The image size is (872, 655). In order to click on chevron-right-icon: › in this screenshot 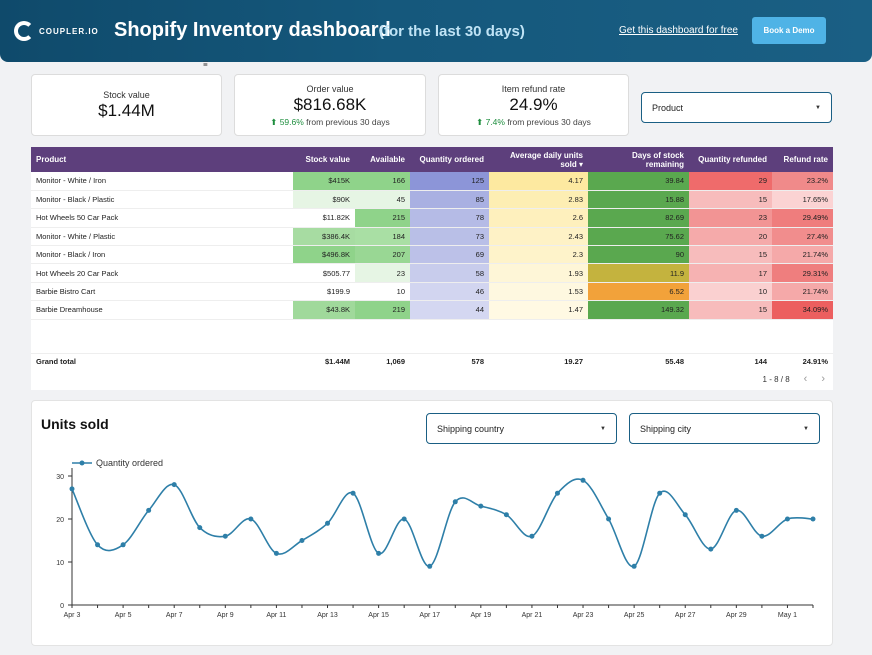, I will do `click(823, 379)`.